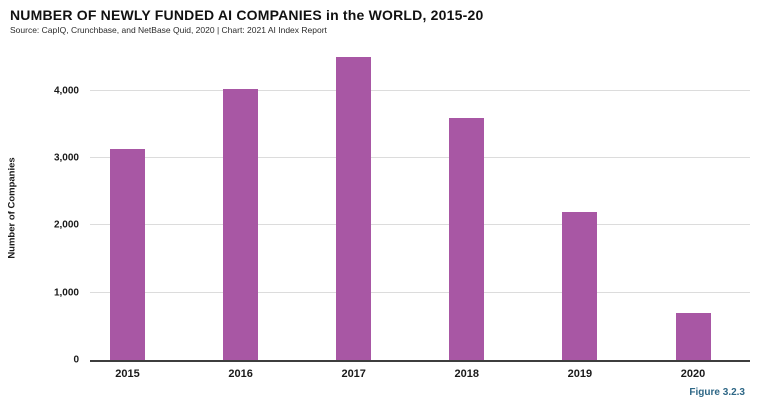  What do you see at coordinates (420, 225) in the screenshot?
I see `gridline-2000` at bounding box center [420, 225].